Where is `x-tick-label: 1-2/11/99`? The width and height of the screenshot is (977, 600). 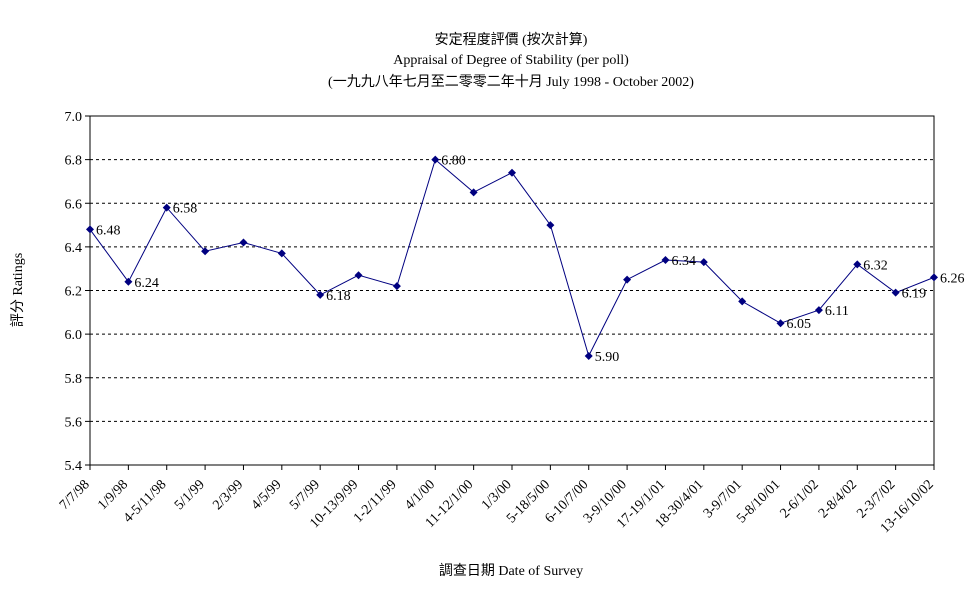
x-tick-label: 1-2/11/99 is located at coordinates (375, 501).